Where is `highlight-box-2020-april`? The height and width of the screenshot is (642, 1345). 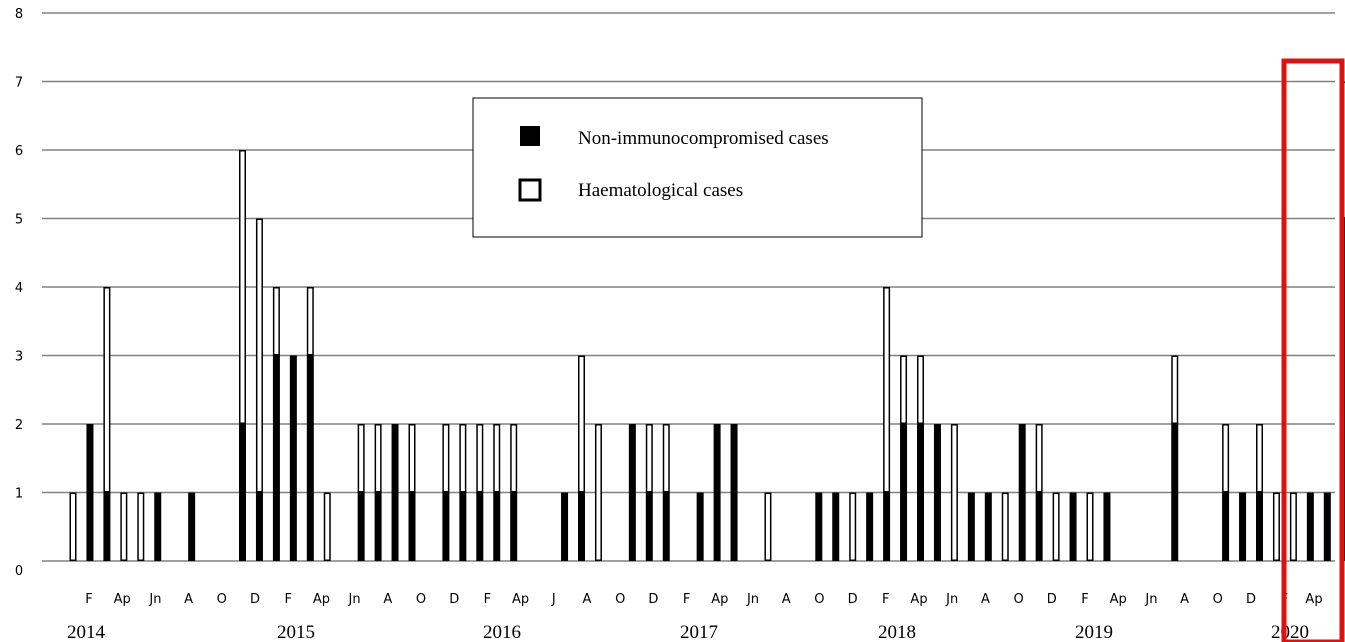 highlight-box-2020-april is located at coordinates (1313, 350).